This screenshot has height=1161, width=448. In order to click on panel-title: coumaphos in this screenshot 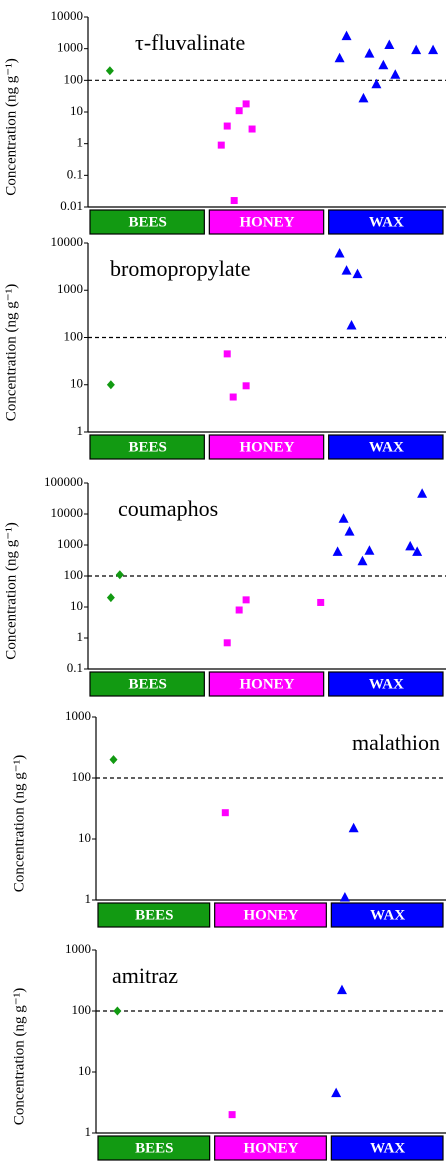, I will do `click(168, 508)`.